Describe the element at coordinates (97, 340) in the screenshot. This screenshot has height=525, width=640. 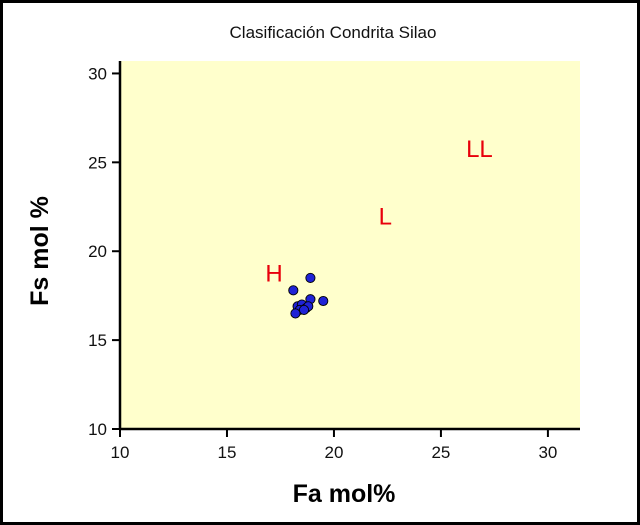
I see `y-tick-label: 15` at that location.